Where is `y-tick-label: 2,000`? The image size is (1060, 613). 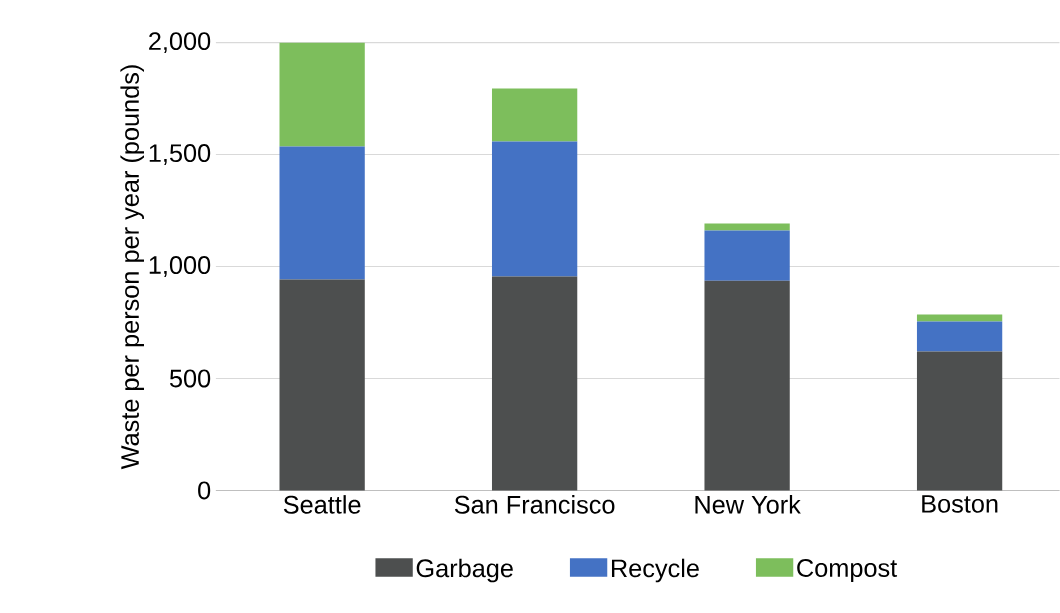 y-tick-label: 2,000 is located at coordinates (180, 43).